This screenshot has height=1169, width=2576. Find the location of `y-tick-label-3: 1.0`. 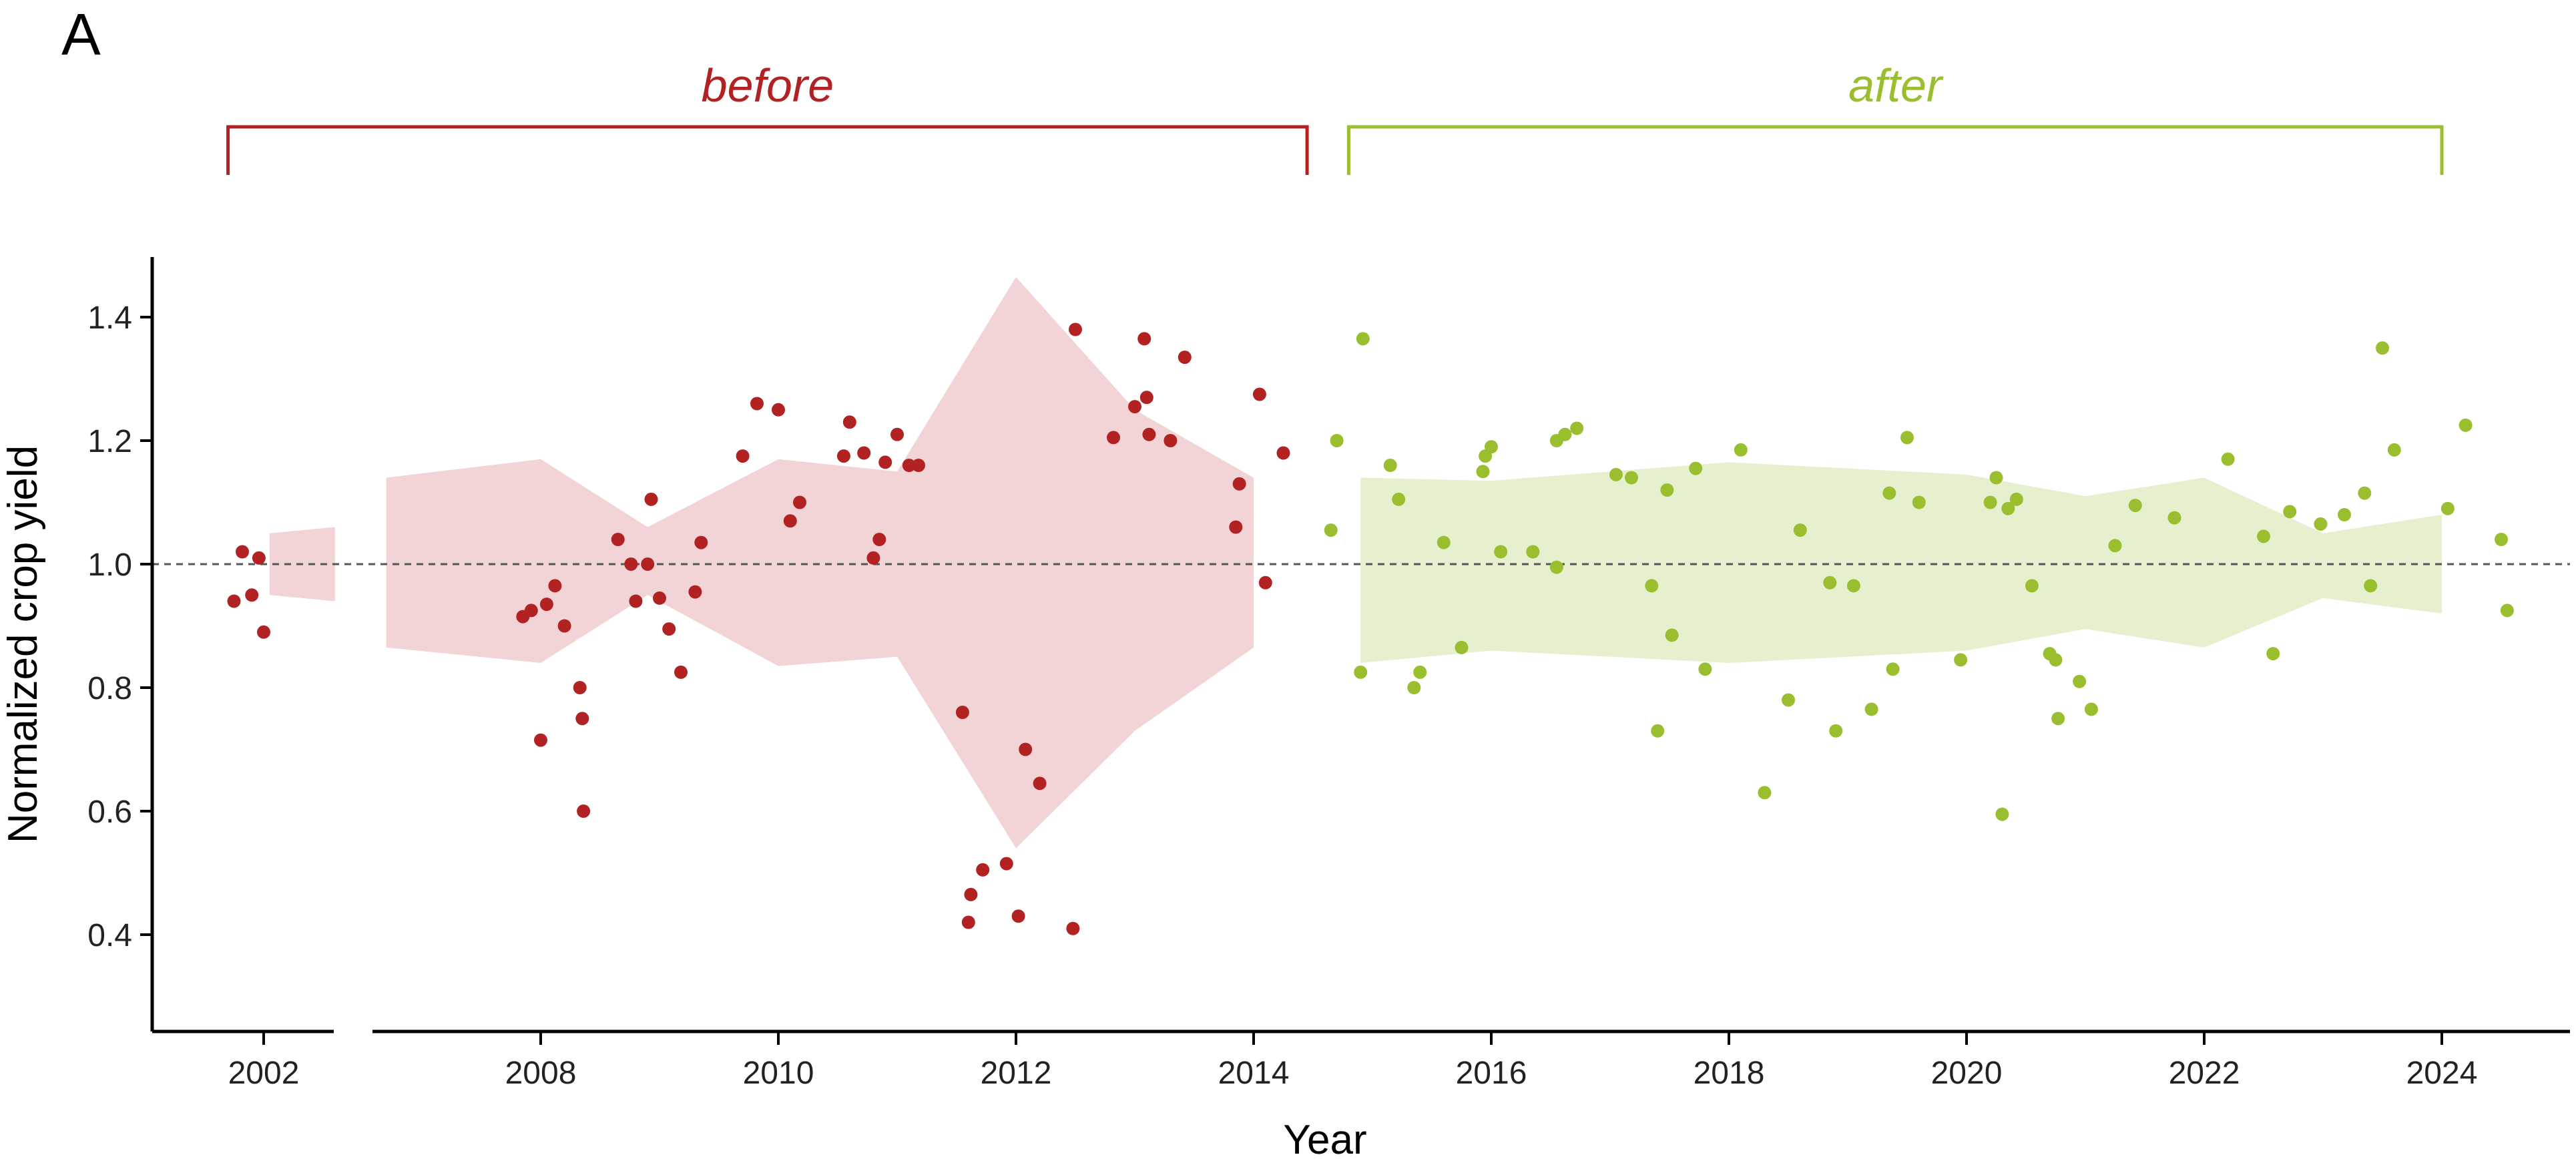

y-tick-label-3: 1.0 is located at coordinates (109, 565).